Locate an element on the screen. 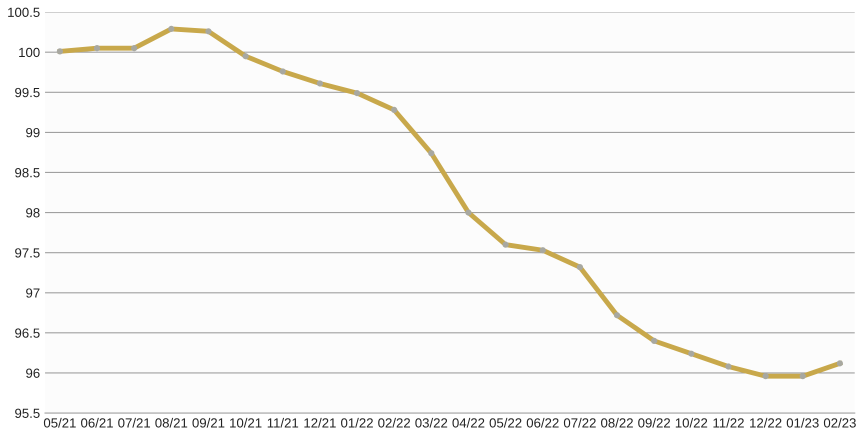  y-tick-label: 100 is located at coordinates (29, 53).